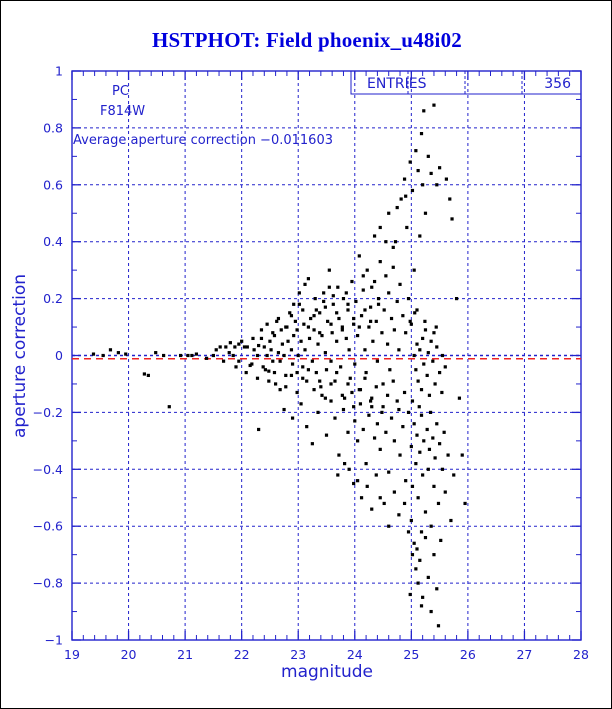  Describe the element at coordinates (411, 654) in the screenshot. I see `x-tick-label: 25` at that location.